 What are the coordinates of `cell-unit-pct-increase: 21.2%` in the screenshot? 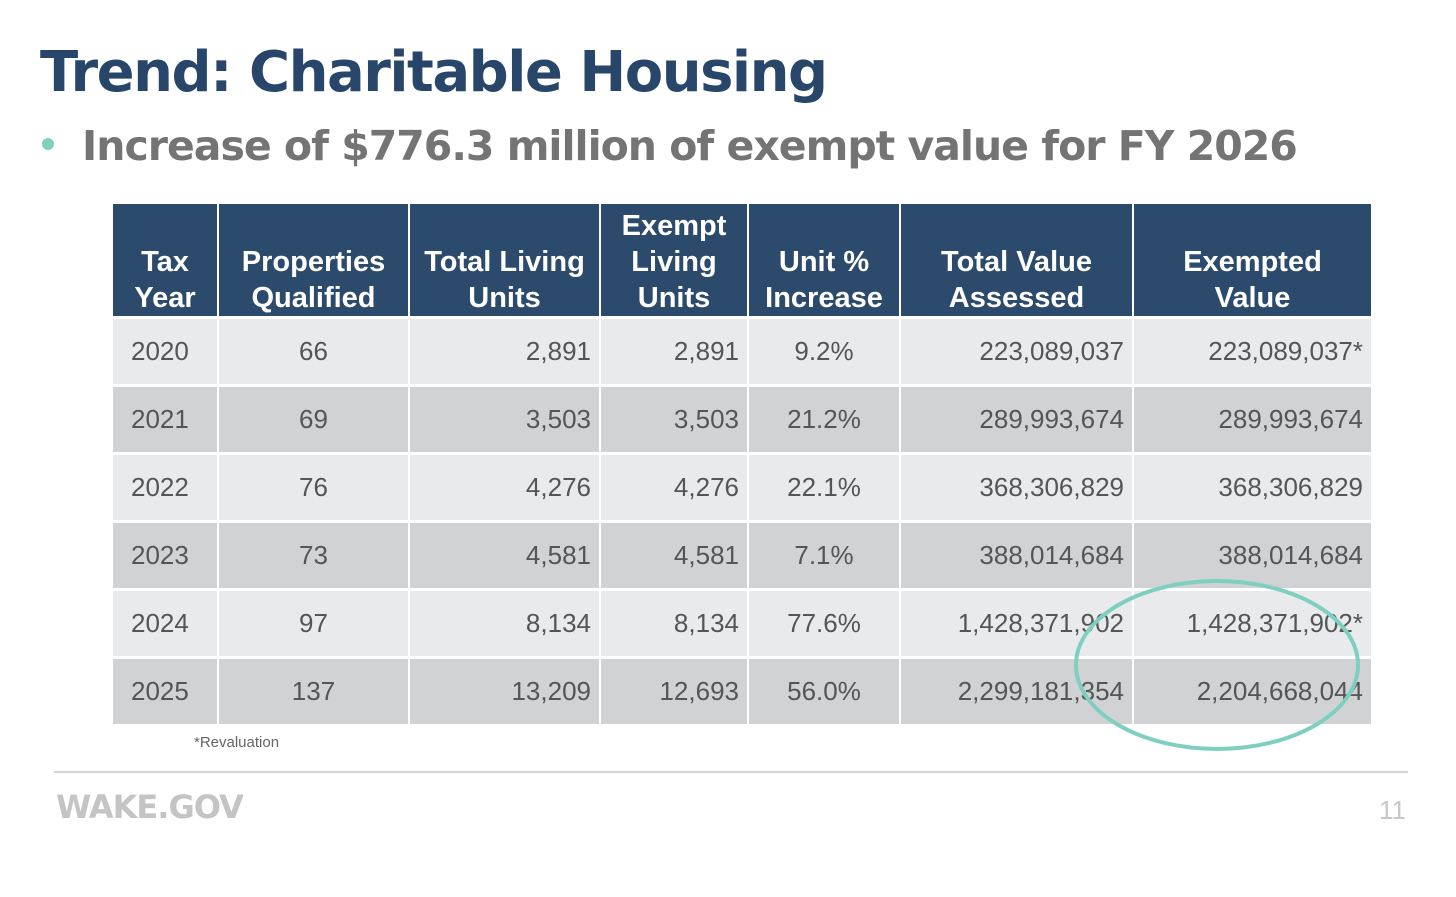 It's located at (824, 419).